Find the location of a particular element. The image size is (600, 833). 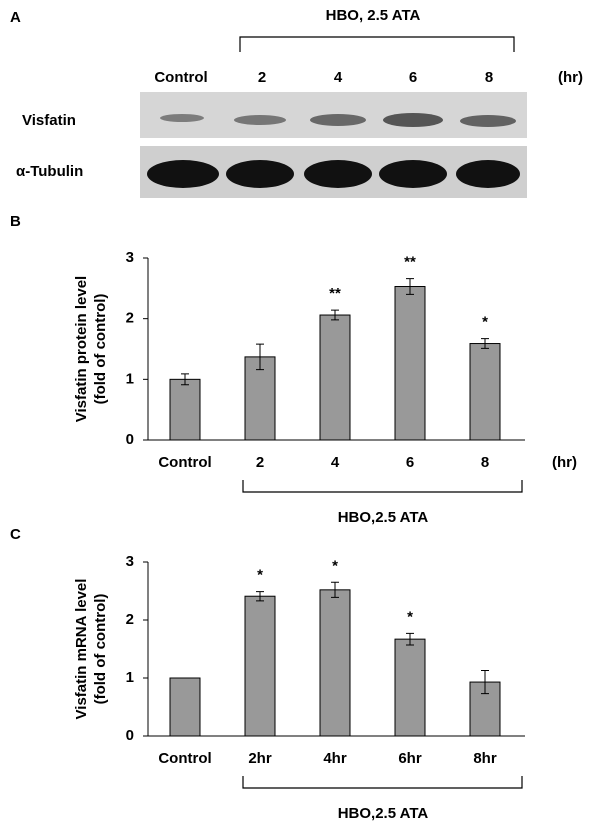

x-tick-label: 4hr is located at coordinates (335, 758).